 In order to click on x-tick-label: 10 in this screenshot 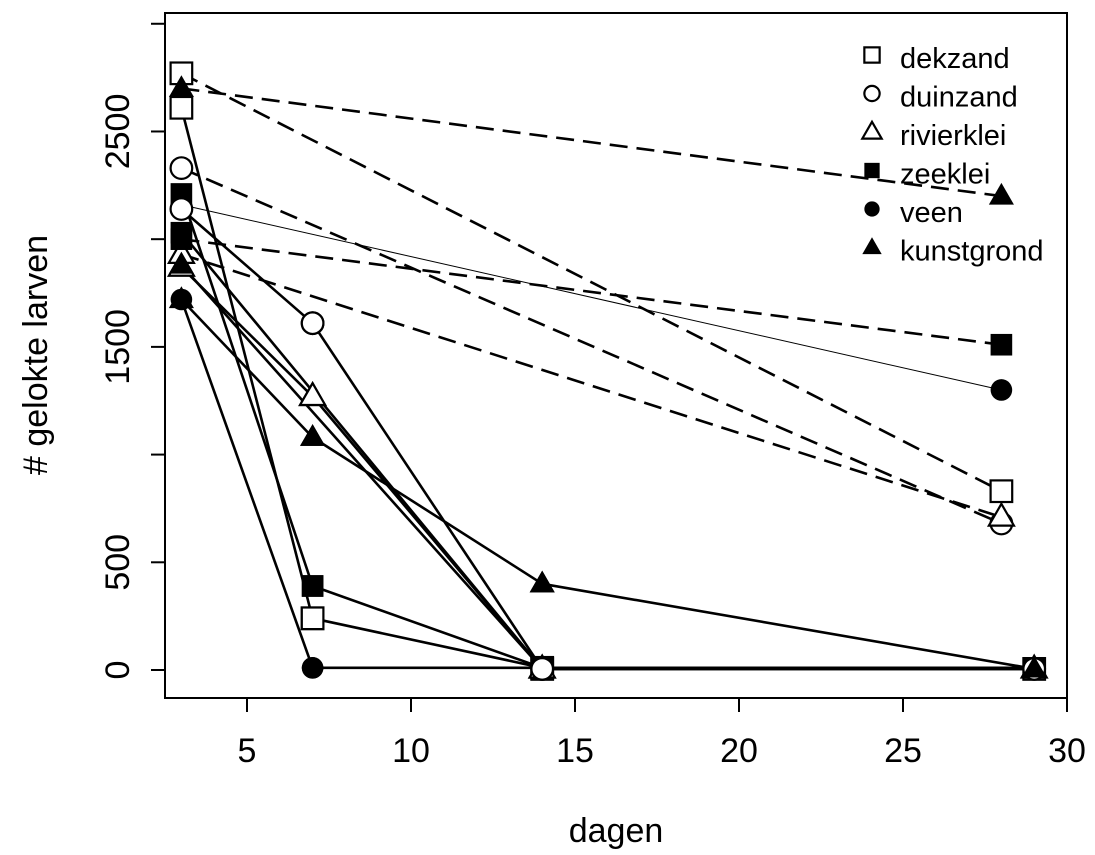, I will do `click(411, 751)`.